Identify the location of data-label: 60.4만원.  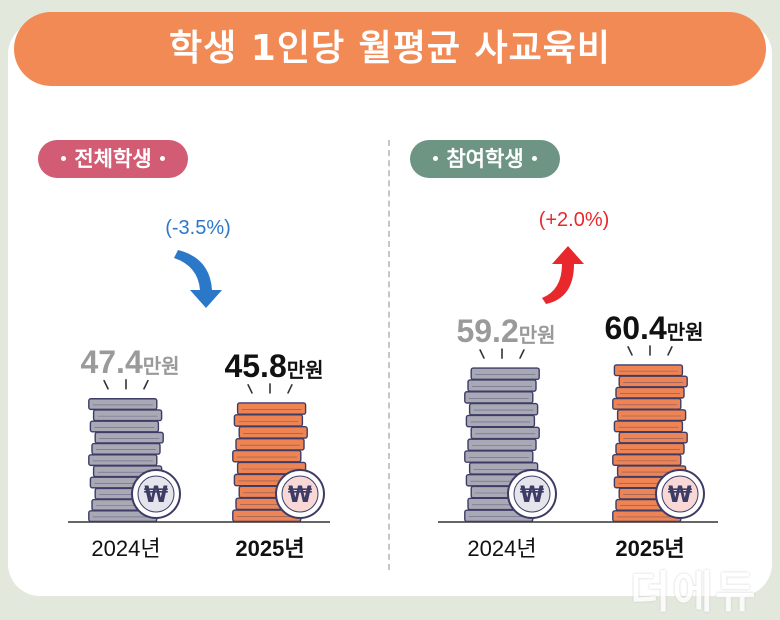
(653, 328).